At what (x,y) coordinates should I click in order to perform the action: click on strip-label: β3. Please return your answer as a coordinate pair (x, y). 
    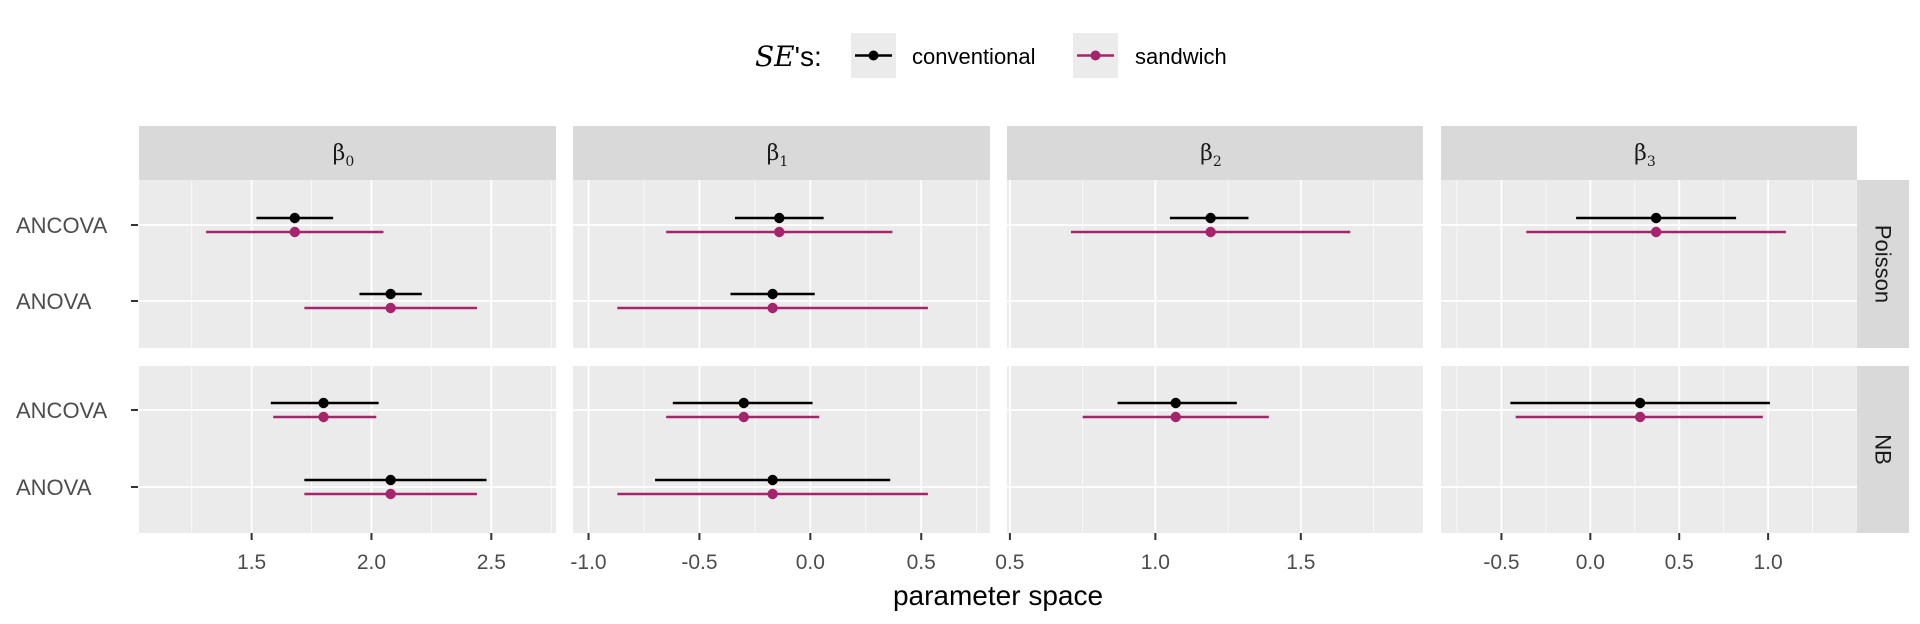
    Looking at the image, I should click on (1645, 155).